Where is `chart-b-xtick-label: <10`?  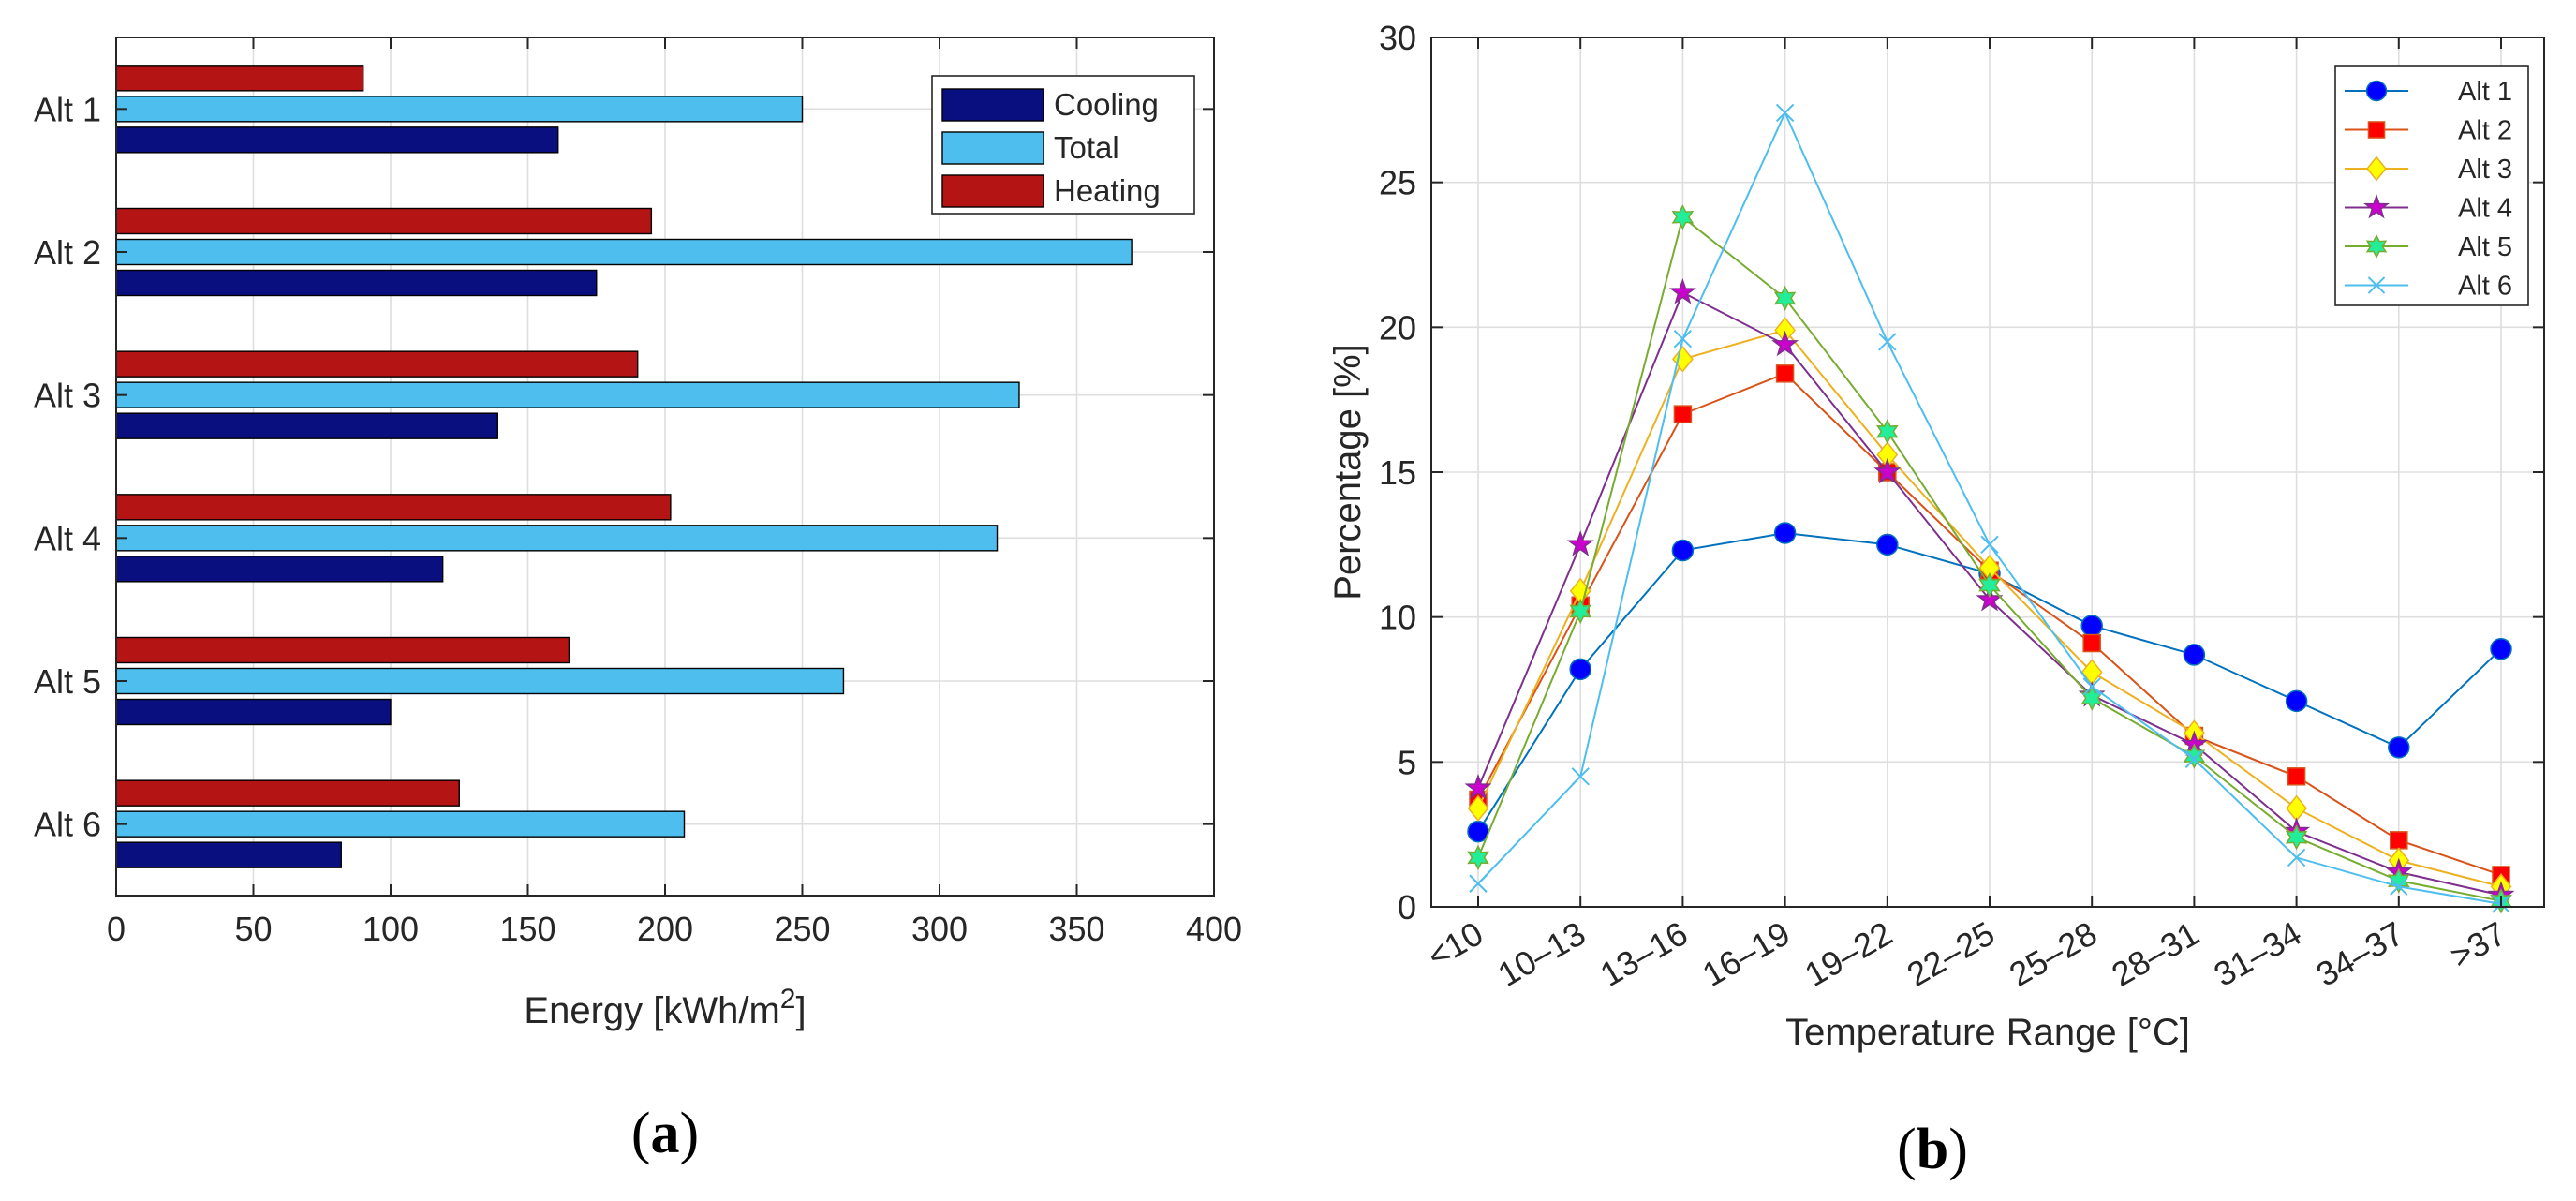 chart-b-xtick-label: <10 is located at coordinates (1455, 944).